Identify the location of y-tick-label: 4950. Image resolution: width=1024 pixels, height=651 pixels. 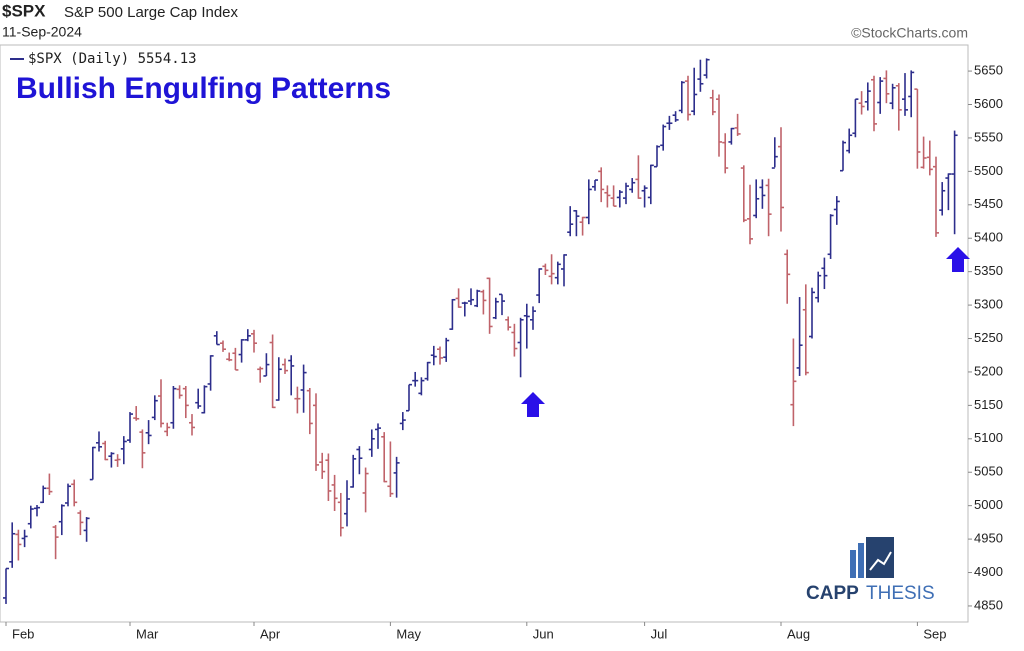
(988, 538).